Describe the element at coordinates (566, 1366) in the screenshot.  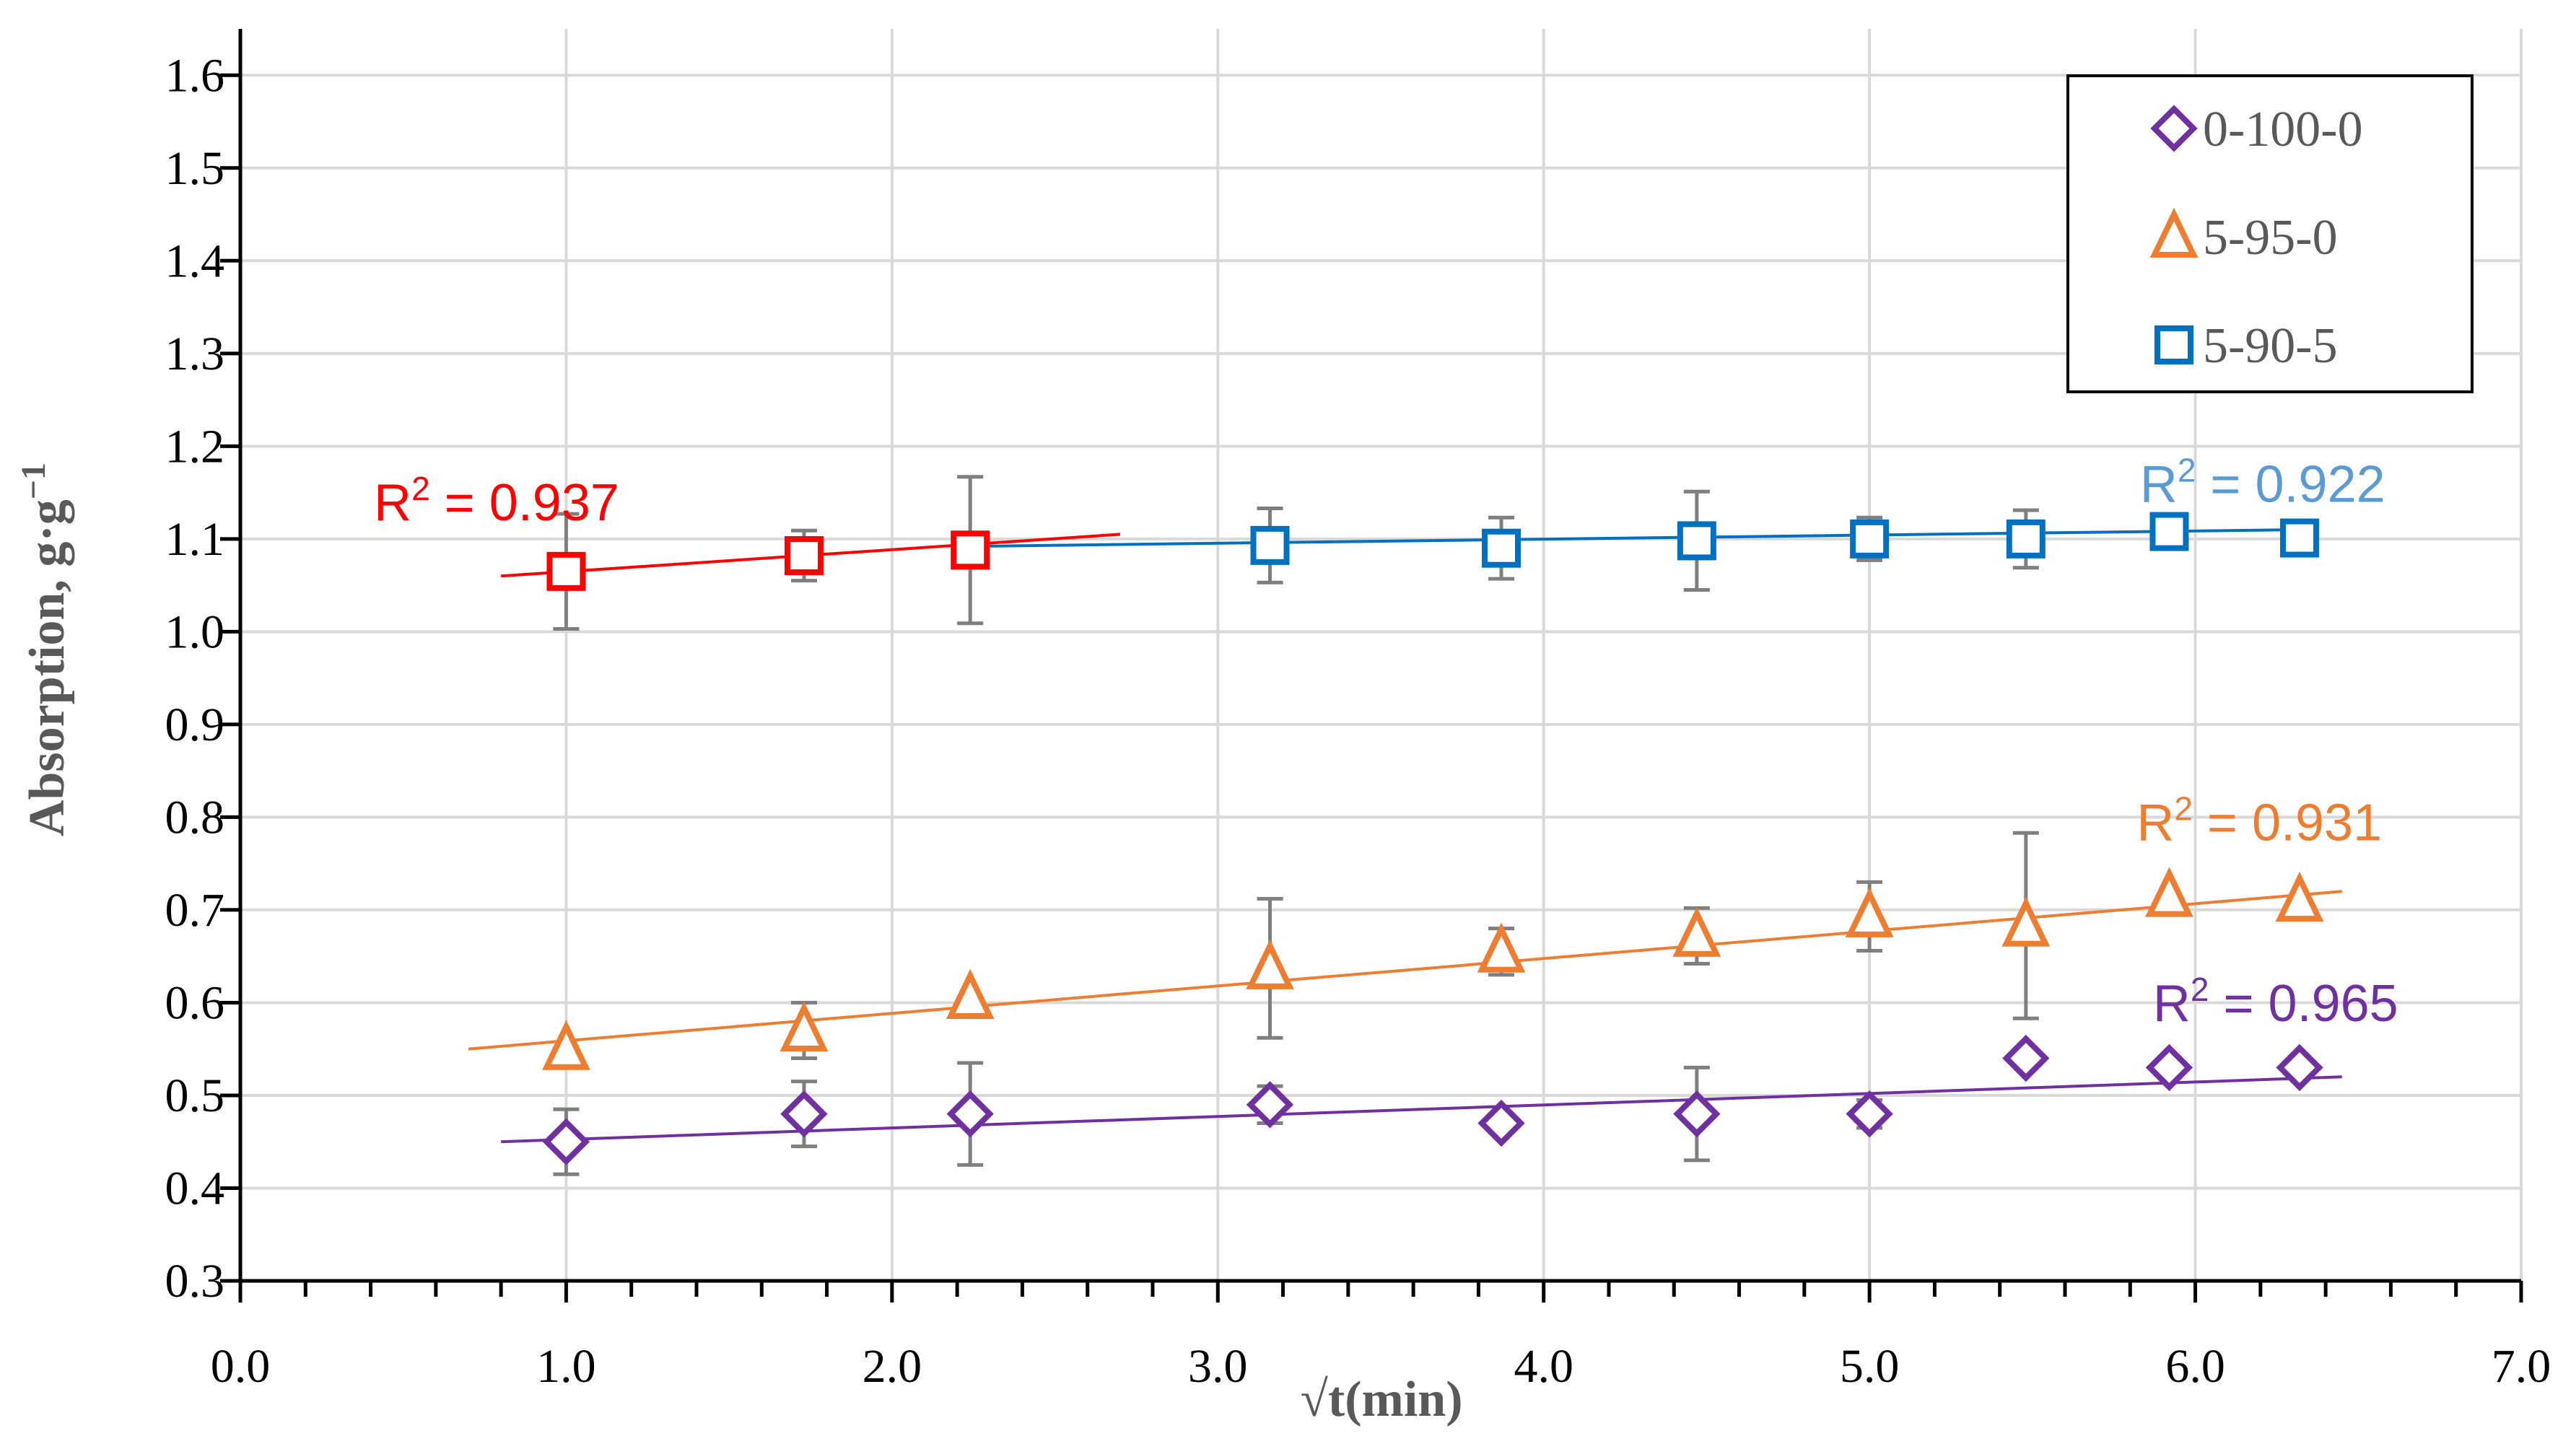
I see `x-tick-label: 1.0` at that location.